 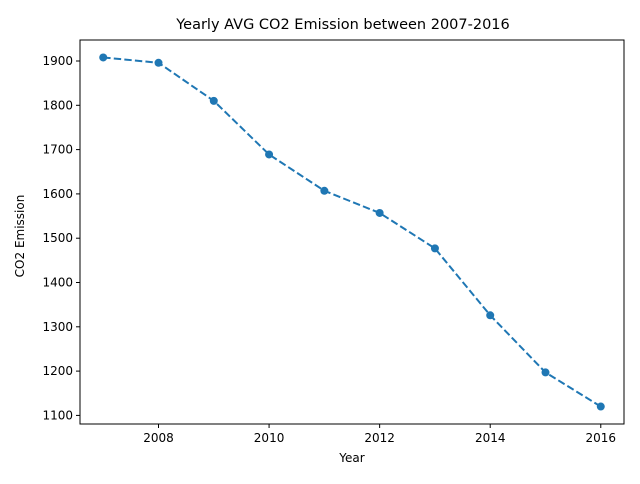 I want to click on y-tick-label: 1400, so click(x=57, y=283).